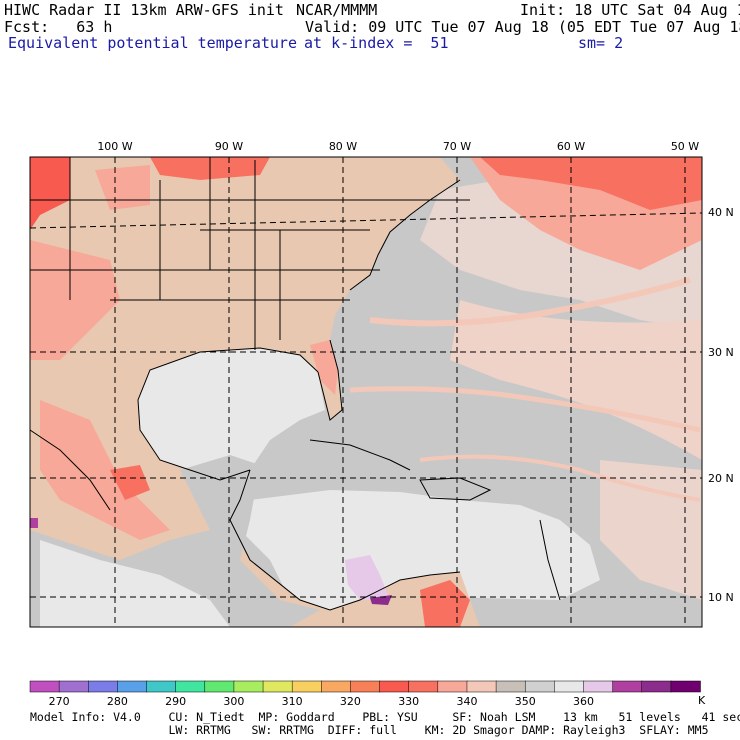 Image resolution: width=740 pixels, height=740 pixels. Describe the element at coordinates (721, 352) in the screenshot. I see `lat-label: 30 N` at that location.